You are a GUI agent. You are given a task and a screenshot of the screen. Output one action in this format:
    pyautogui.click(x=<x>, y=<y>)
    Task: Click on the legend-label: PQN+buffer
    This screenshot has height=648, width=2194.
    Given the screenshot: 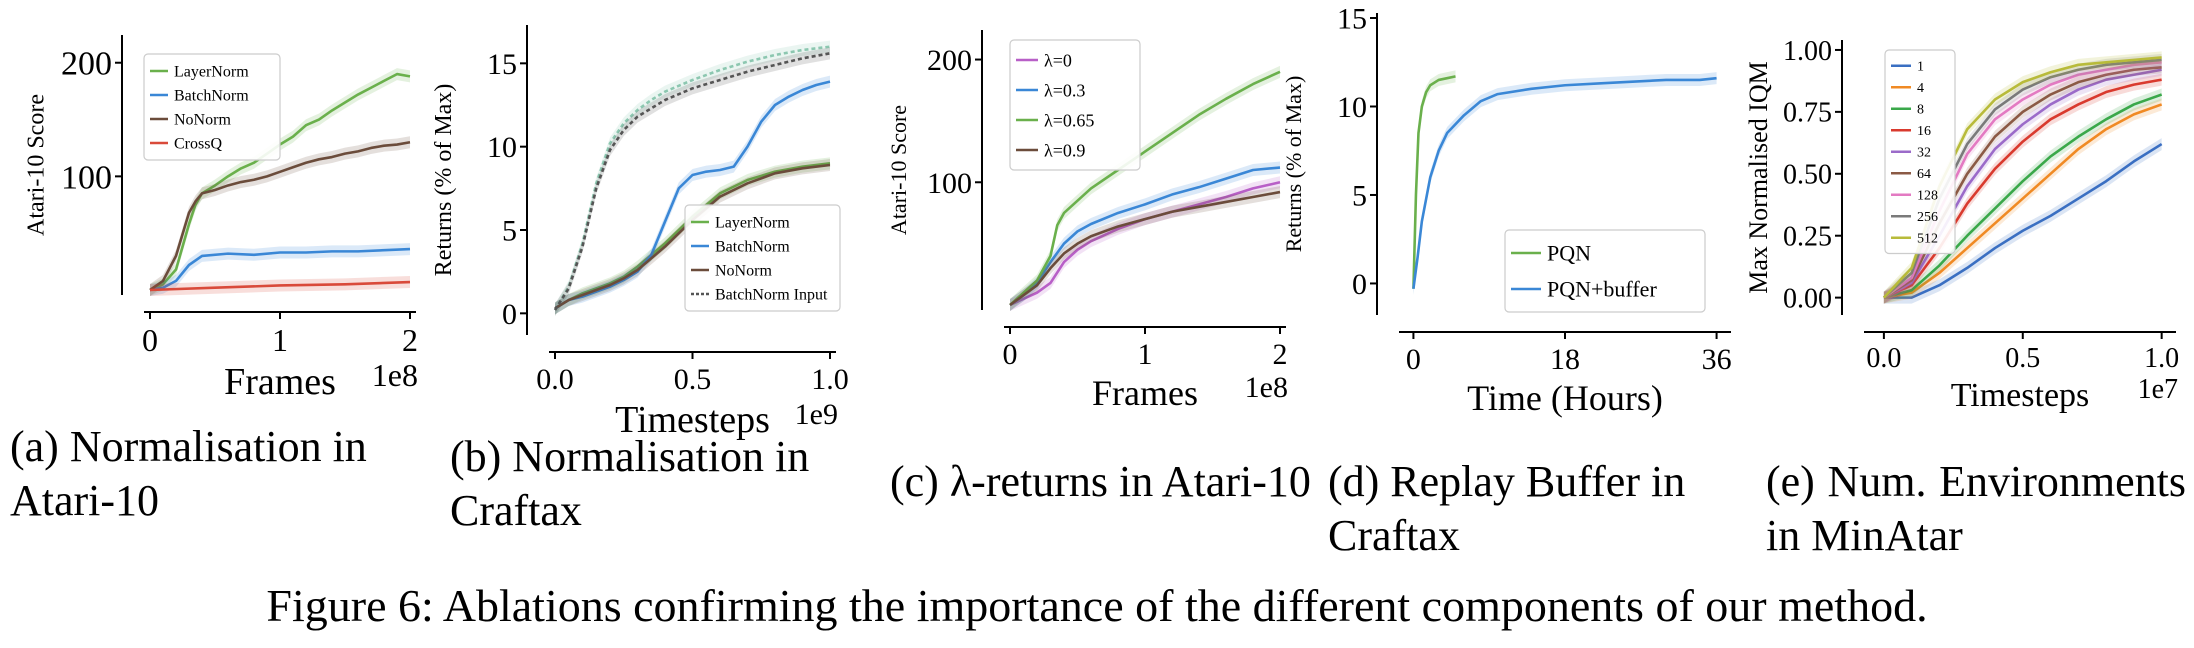 What is the action you would take?
    pyautogui.click(x=1602, y=289)
    